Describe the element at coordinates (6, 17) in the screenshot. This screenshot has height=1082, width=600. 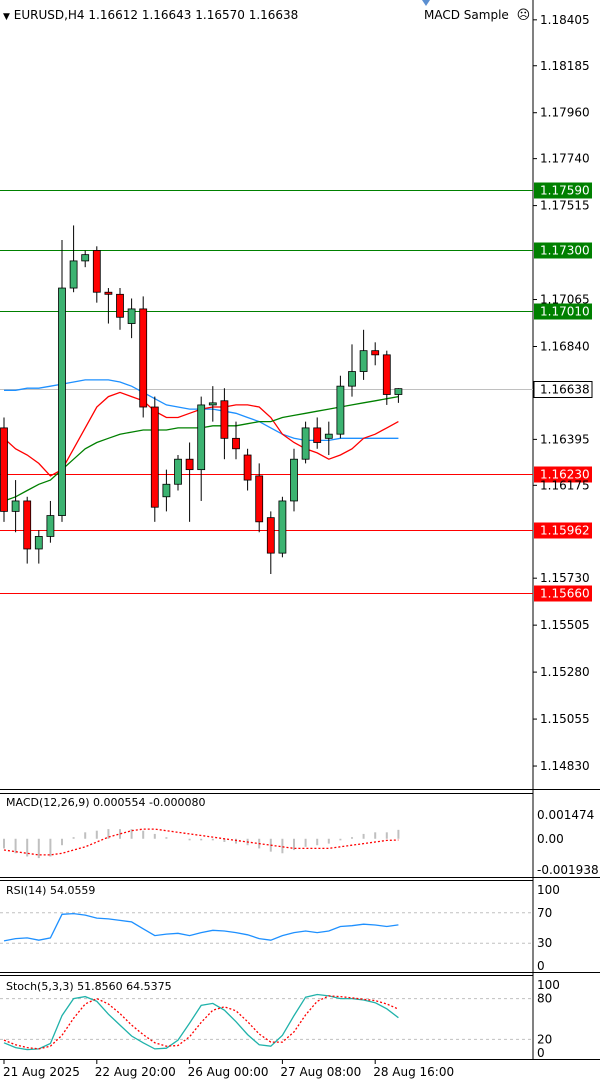
I see `dropdown-arrow-icon: ▼` at that location.